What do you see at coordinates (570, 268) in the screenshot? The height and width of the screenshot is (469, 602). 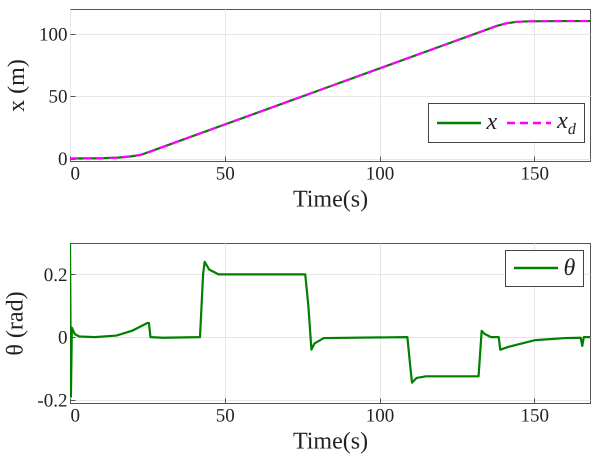 I see `legend-label: θ` at bounding box center [570, 268].